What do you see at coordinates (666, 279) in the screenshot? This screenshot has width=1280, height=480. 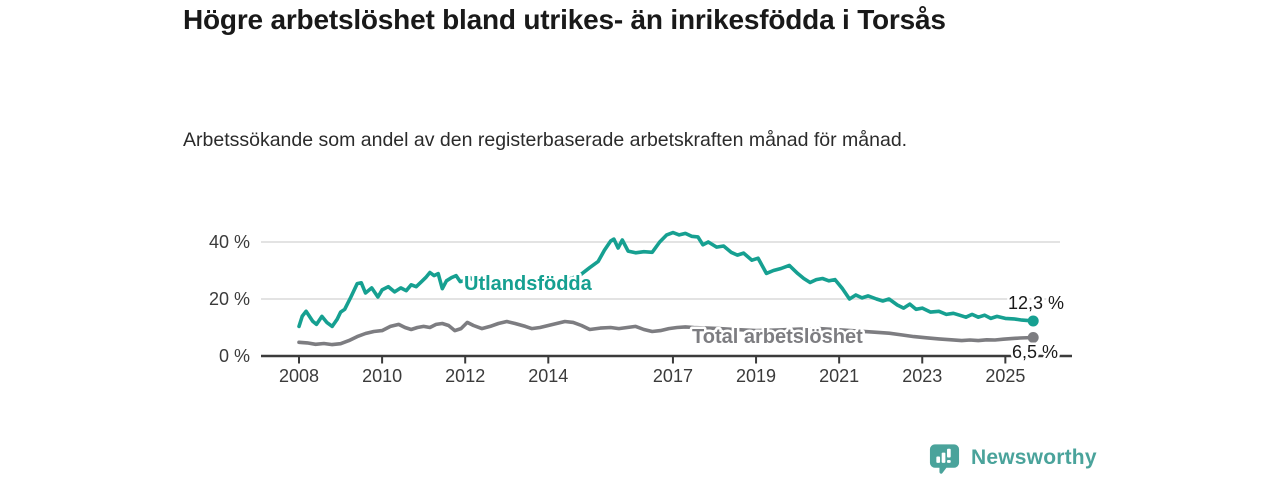 I see `series-line-utlandsfodda` at bounding box center [666, 279].